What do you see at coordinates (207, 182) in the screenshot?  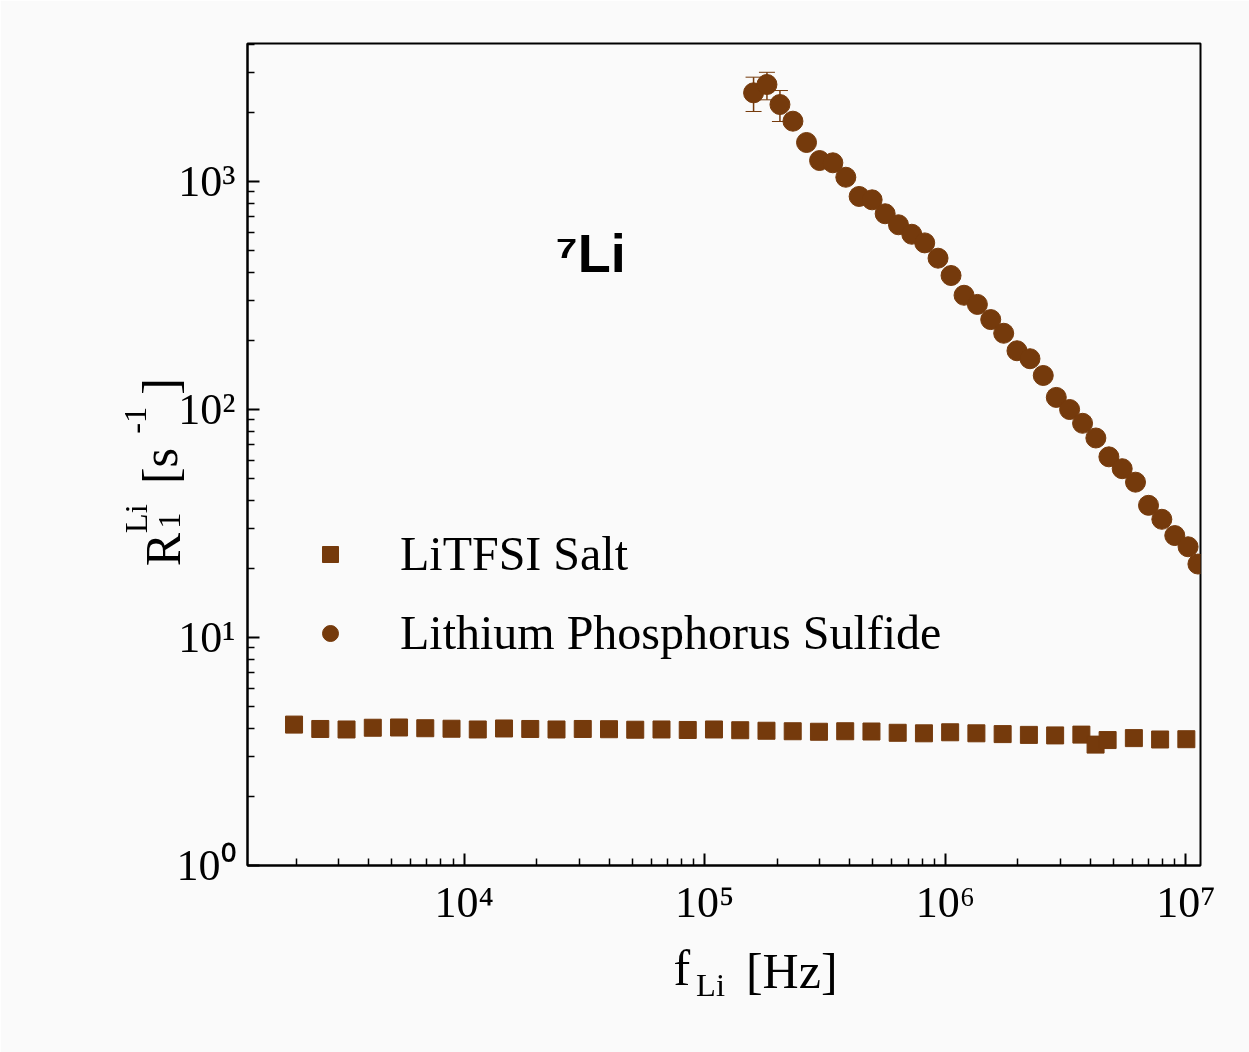 I see `y-tick-label: 10³` at bounding box center [207, 182].